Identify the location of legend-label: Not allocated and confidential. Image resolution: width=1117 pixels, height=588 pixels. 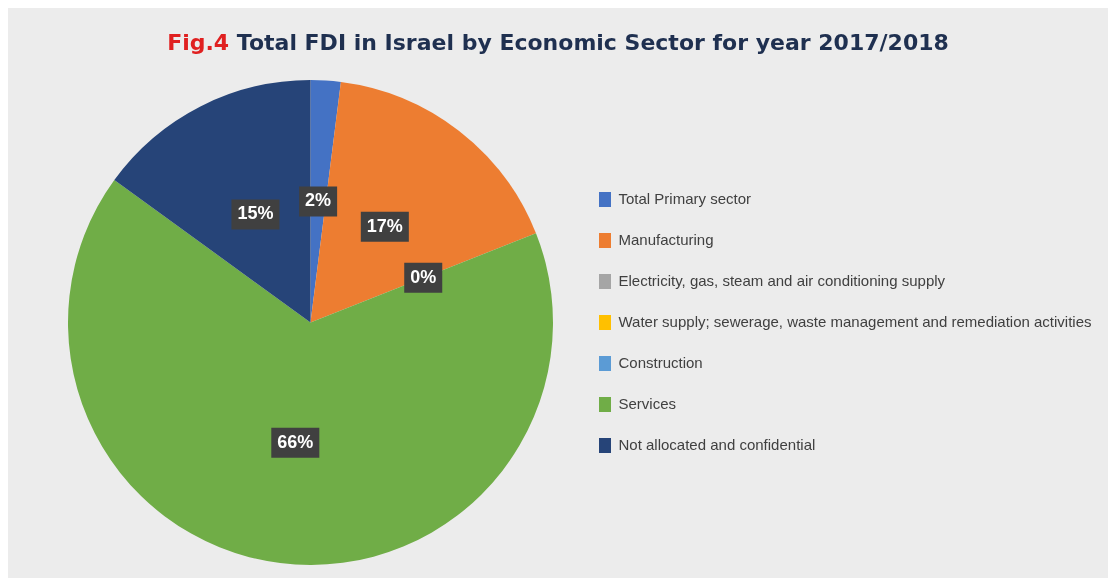
(717, 444).